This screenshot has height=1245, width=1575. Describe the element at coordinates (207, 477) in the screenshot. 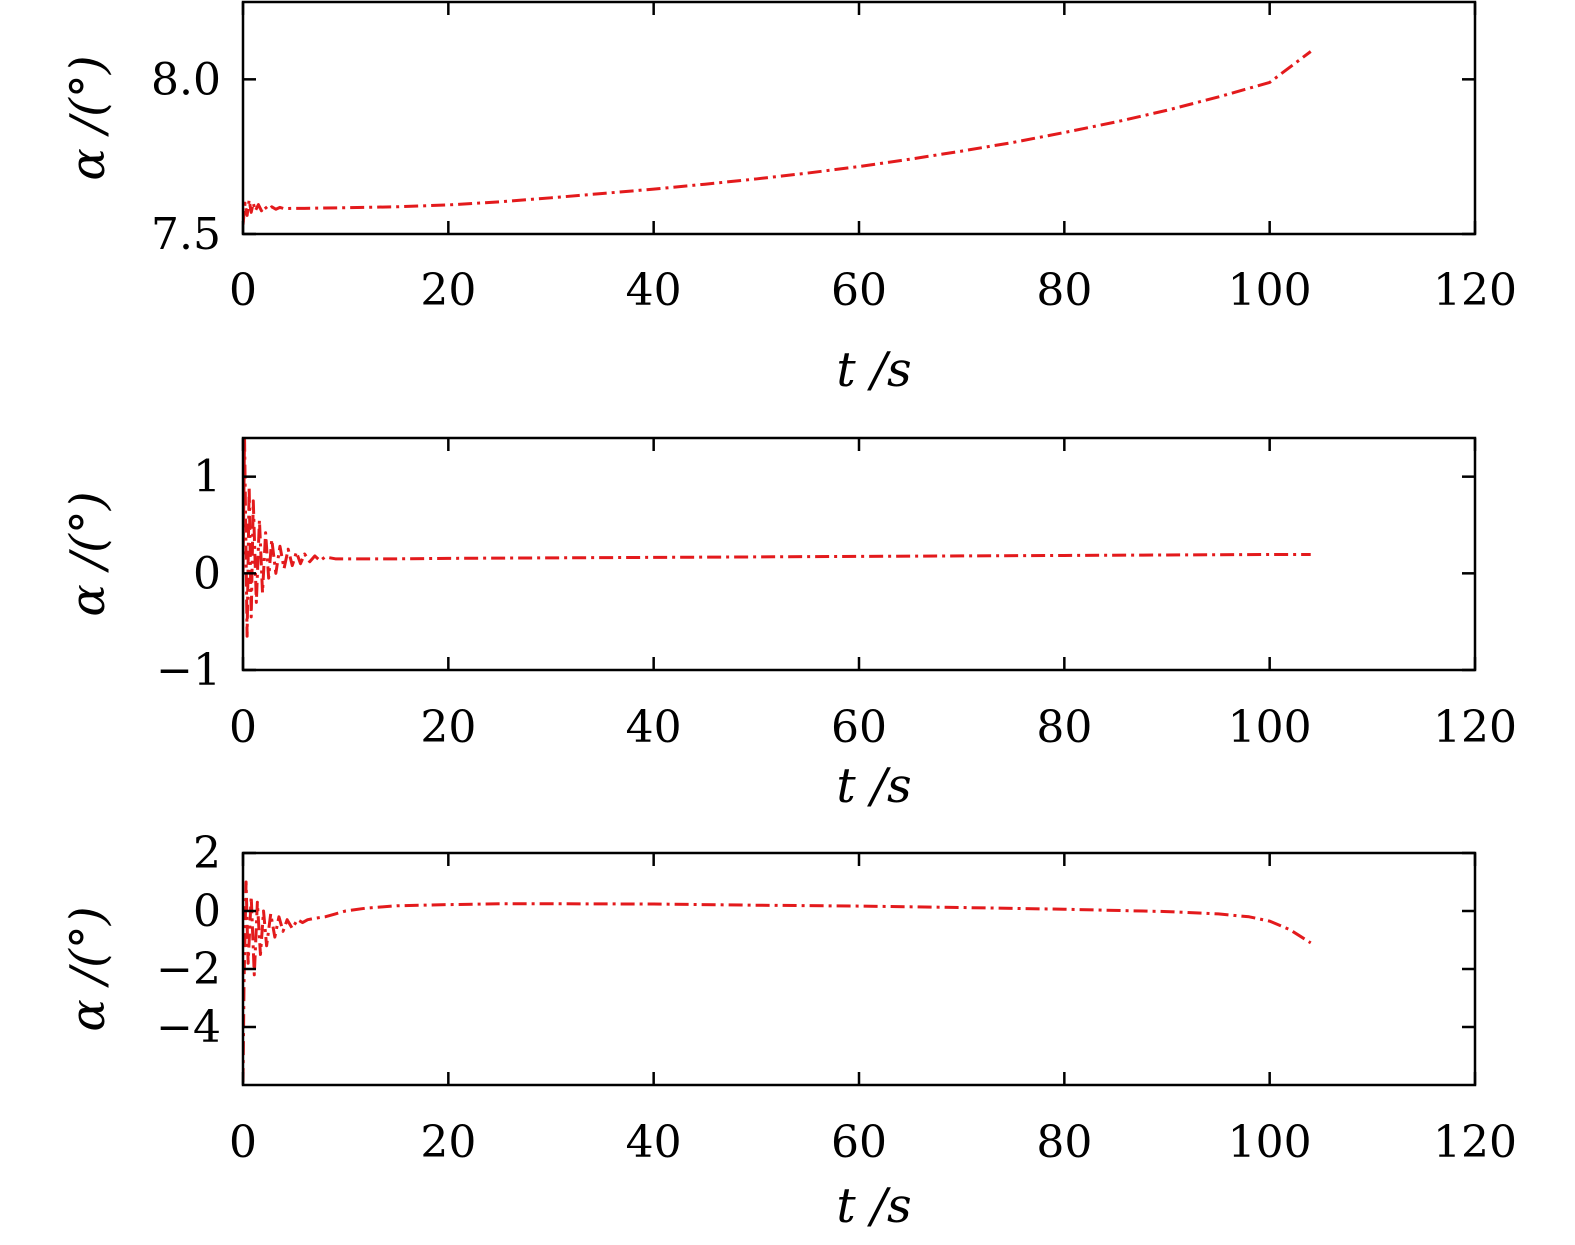

I see `y-tick-label: 1` at that location.